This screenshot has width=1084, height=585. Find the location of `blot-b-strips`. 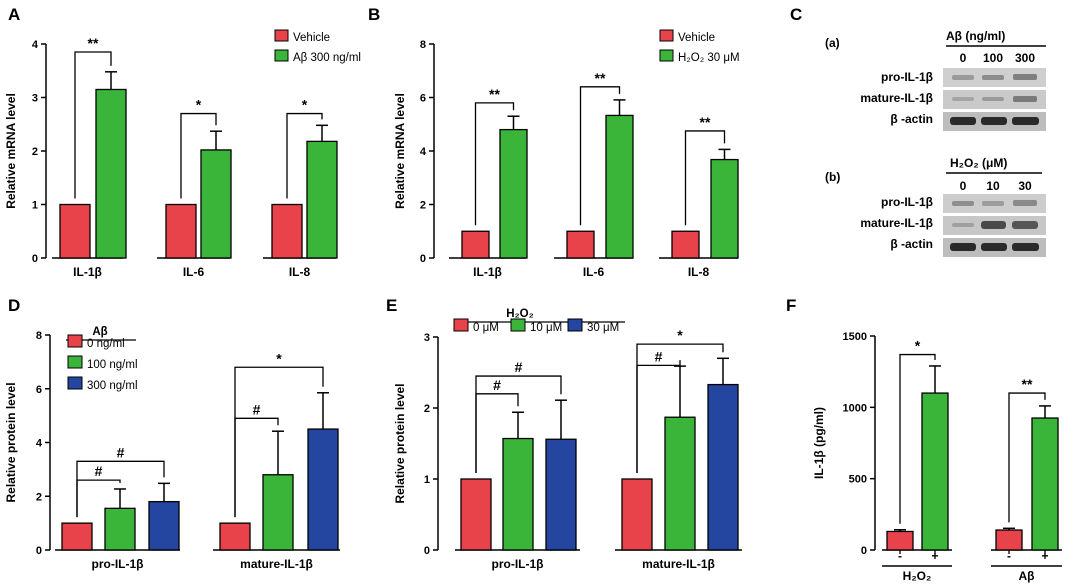

blot-b-strips is located at coordinates (994, 225).